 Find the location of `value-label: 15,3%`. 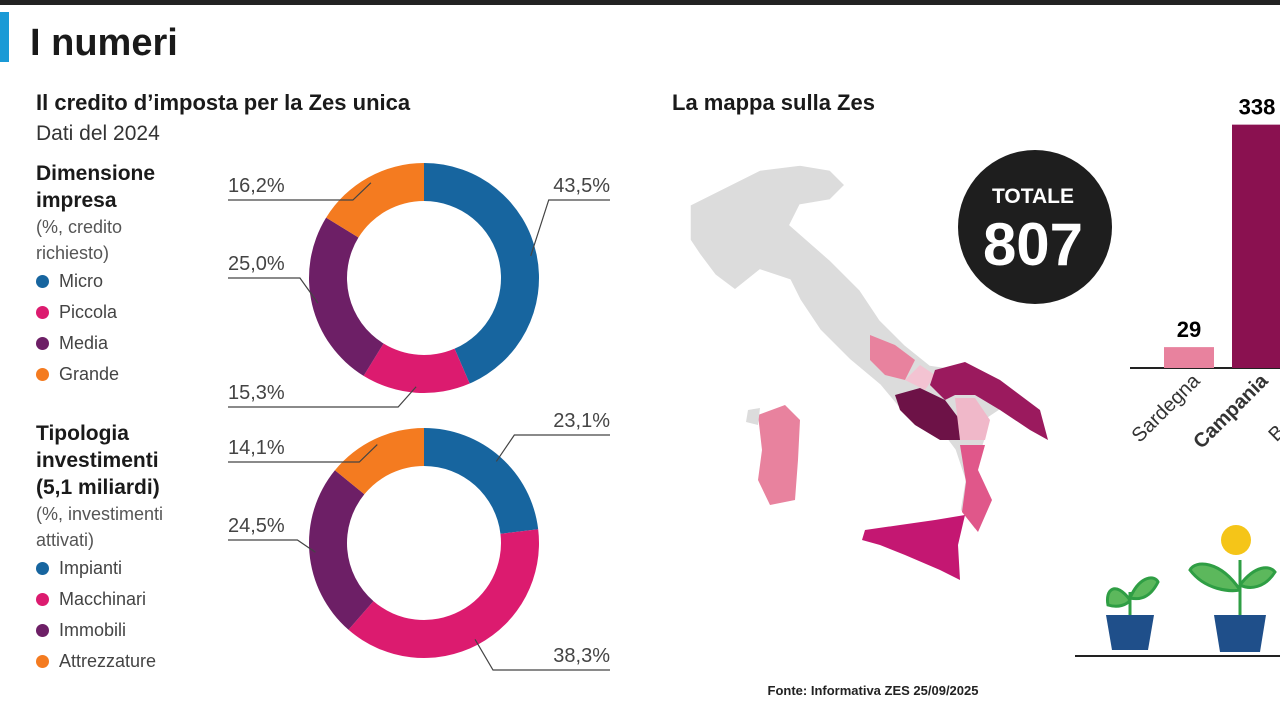

value-label: 15,3% is located at coordinates (256, 393).